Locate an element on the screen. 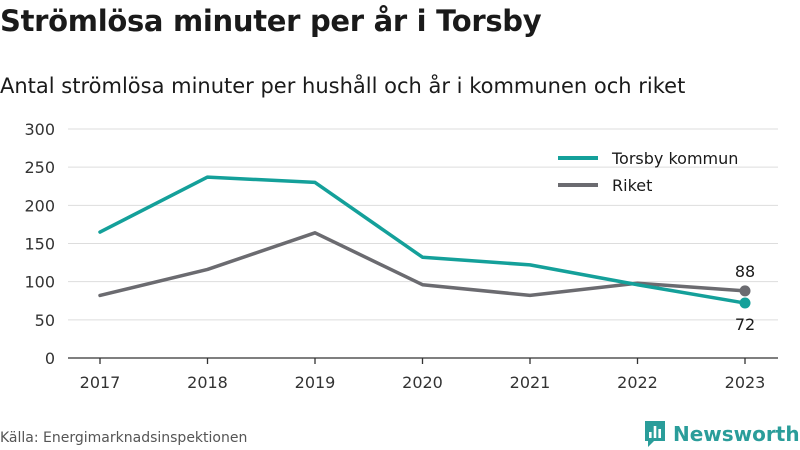  source-note: Källa: Energimarknadsinspektionen is located at coordinates (124, 438).